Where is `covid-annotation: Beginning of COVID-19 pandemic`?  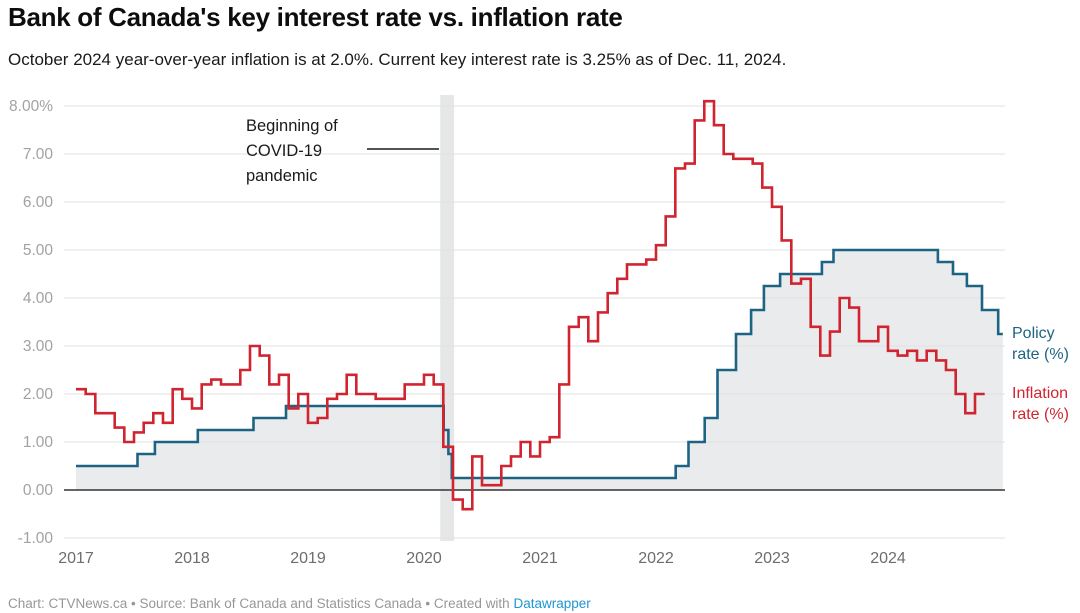 covid-annotation: Beginning of COVID-19 pandemic is located at coordinates (316, 151).